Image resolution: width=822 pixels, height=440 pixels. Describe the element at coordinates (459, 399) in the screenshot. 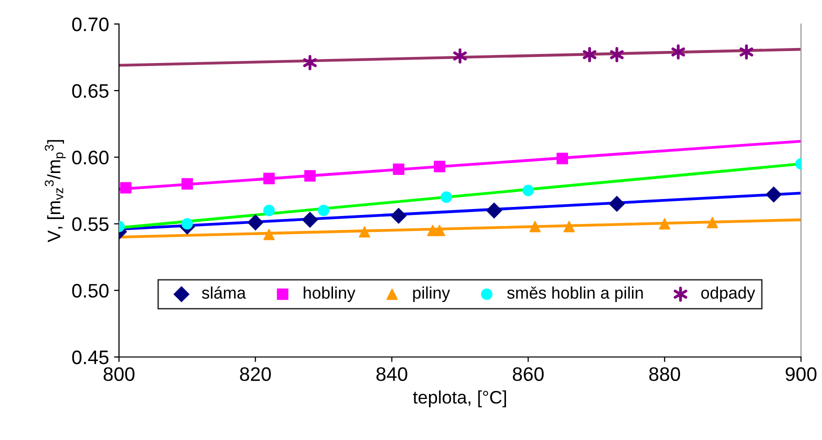

I see `x-axis-title: teplota, [°C]` at that location.